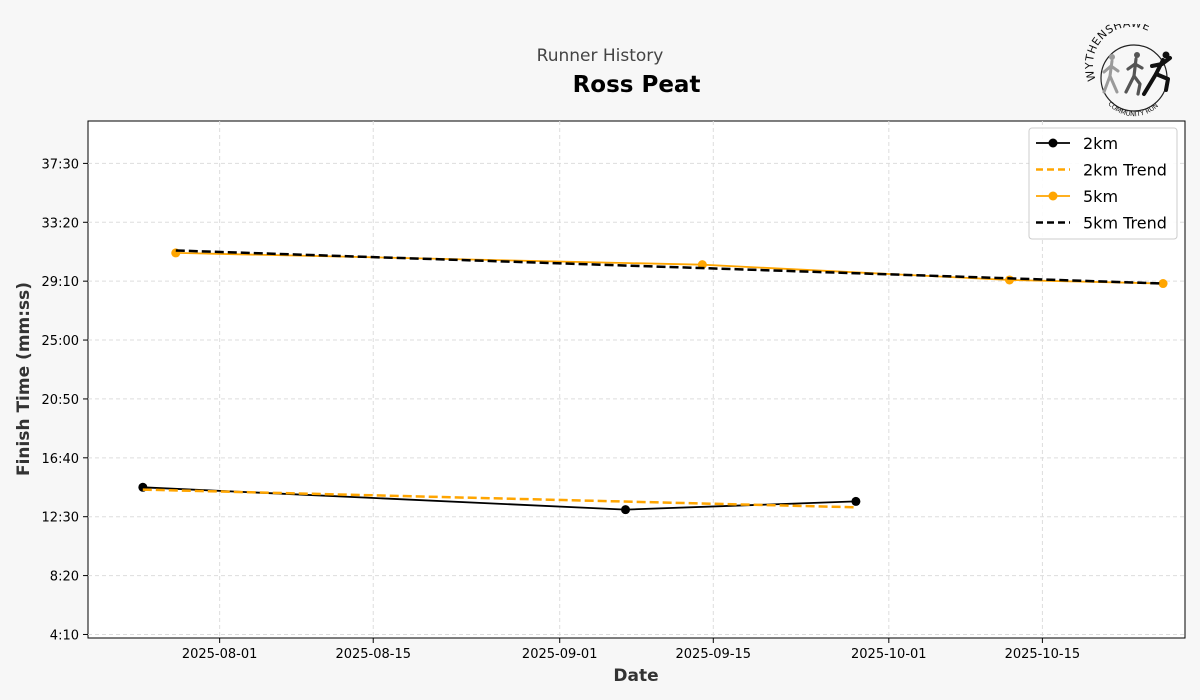 The width and height of the screenshot is (1200, 700). I want to click on legend-label-2km-trend: 2km Trend, so click(1125, 170).